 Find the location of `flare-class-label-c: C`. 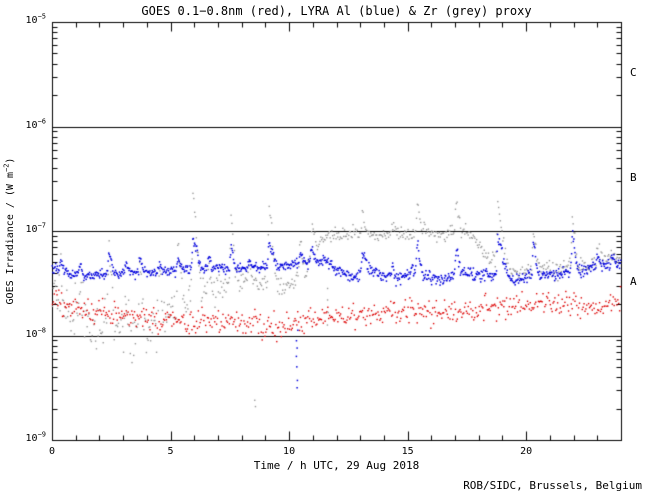

flare-class-label-c: C is located at coordinates (633, 73).